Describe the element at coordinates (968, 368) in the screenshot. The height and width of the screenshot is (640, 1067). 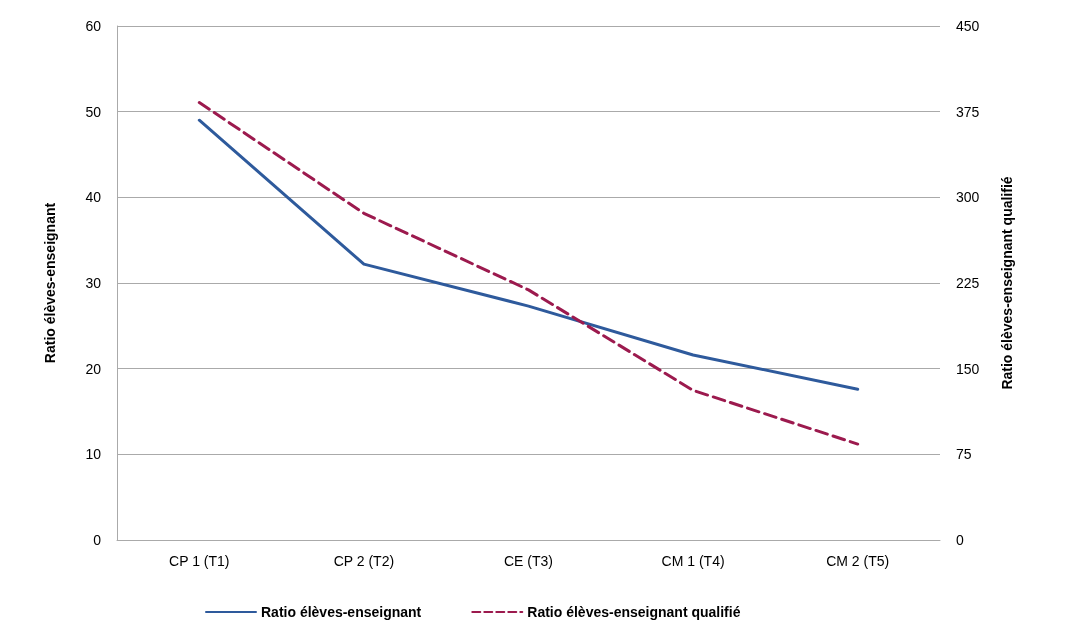
I see `y2-tick-label: 150` at that location.